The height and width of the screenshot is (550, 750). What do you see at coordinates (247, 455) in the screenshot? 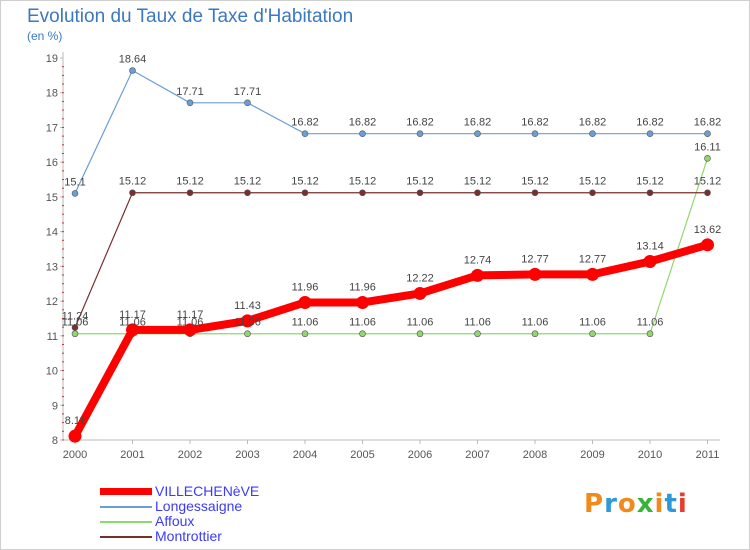
I see `x-tick-label: 2003` at bounding box center [247, 455].